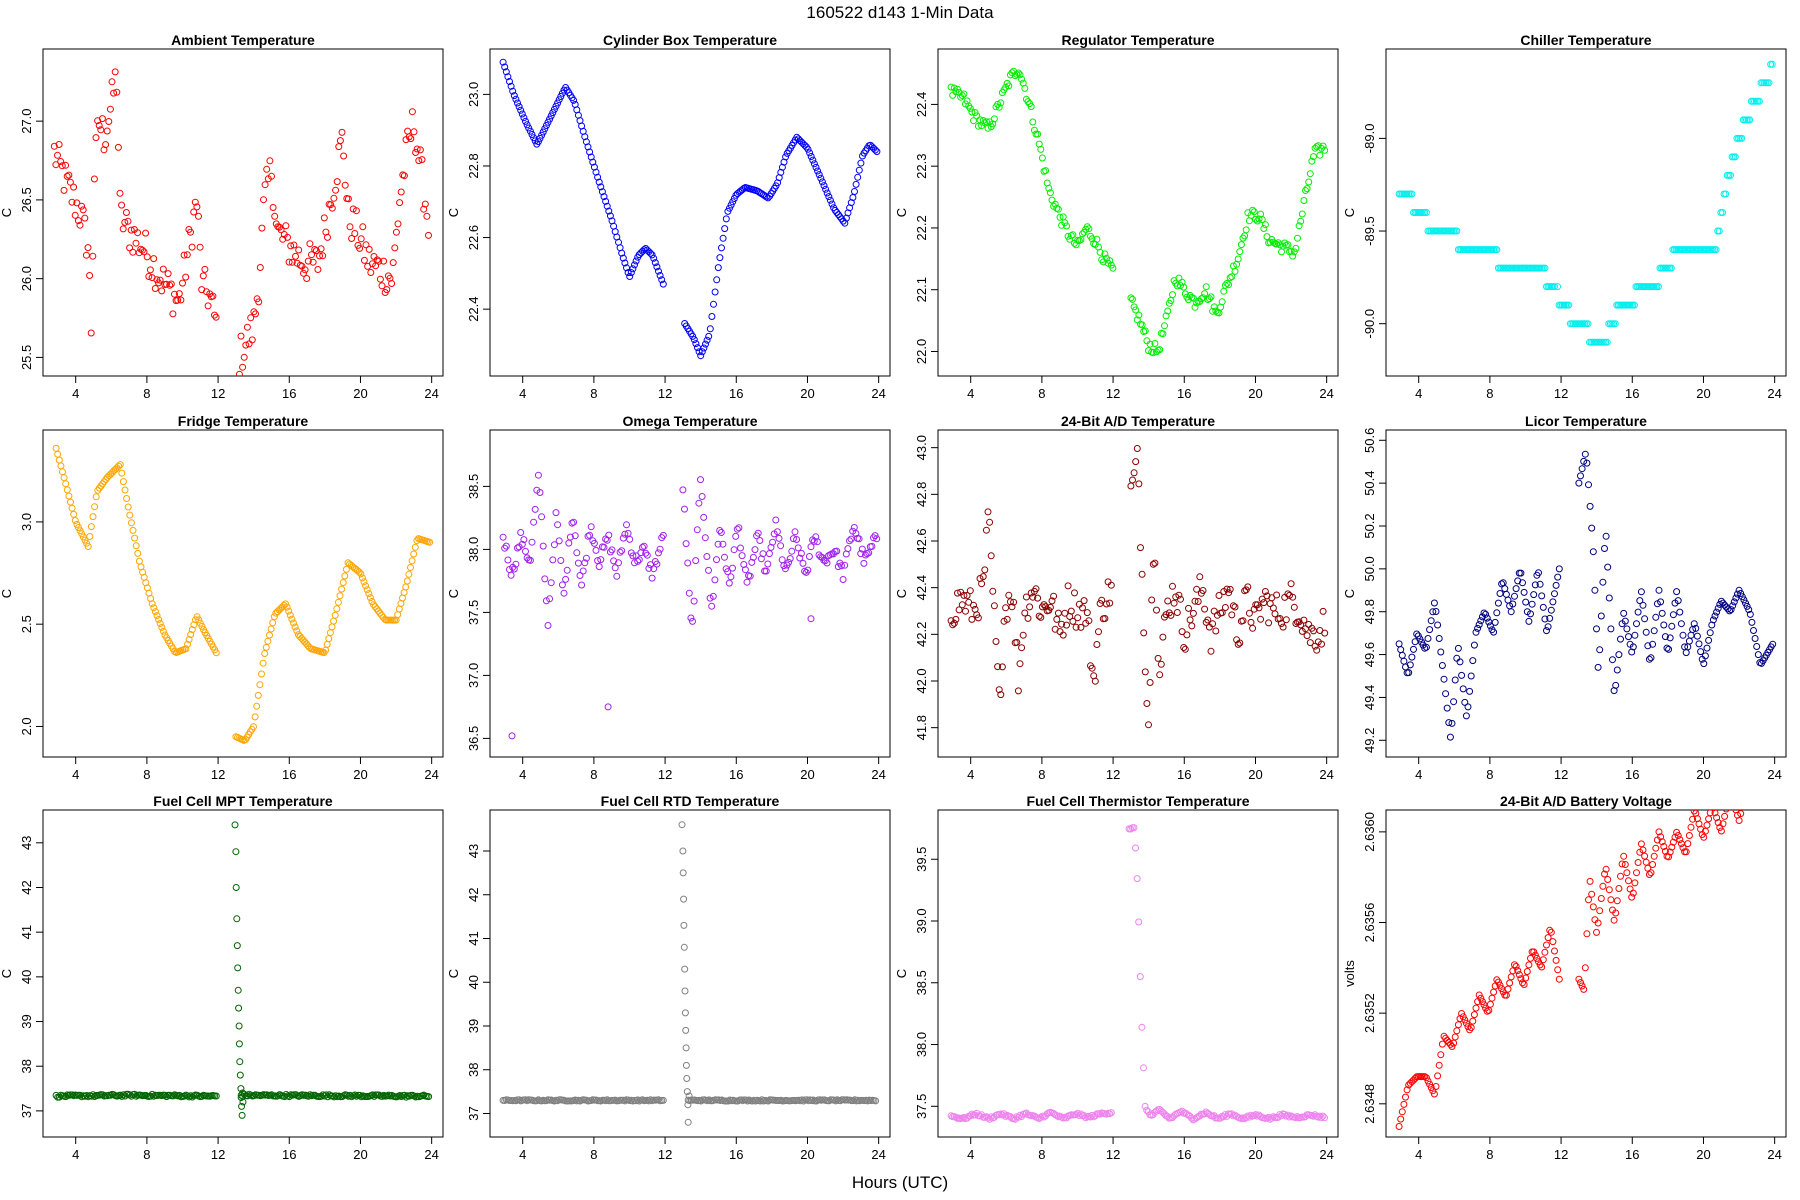 The image size is (1800, 1200). What do you see at coordinates (807, 393) in the screenshot?
I see `x-tick-label: 20` at bounding box center [807, 393].